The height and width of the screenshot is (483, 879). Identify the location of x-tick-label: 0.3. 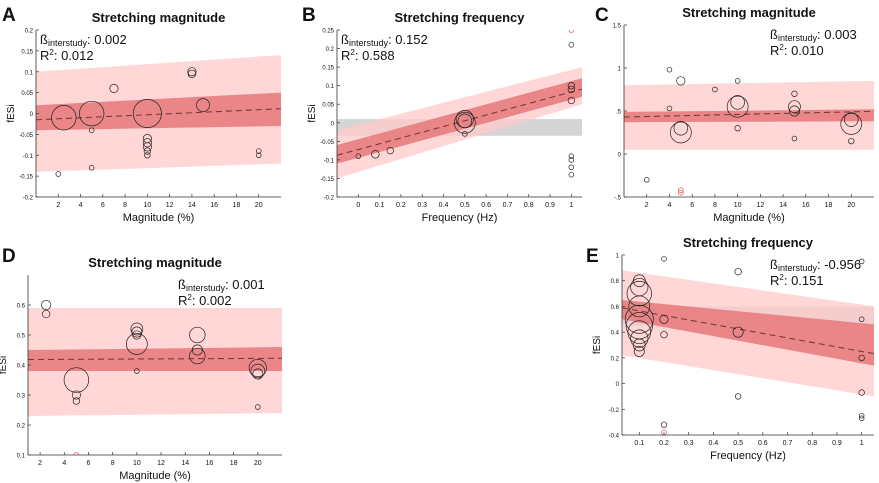
(689, 443).